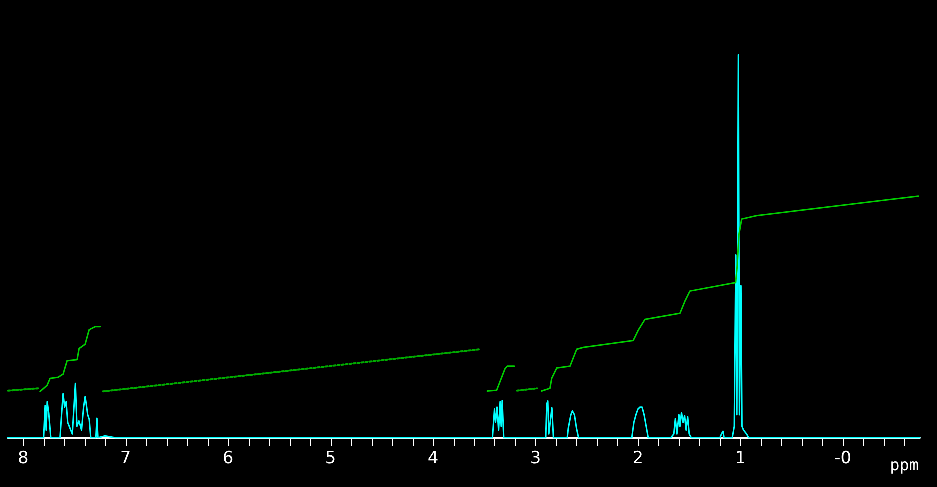 The width and height of the screenshot is (937, 487). Describe the element at coordinates (126, 458) in the screenshot. I see `x-tick-label: 7` at that location.